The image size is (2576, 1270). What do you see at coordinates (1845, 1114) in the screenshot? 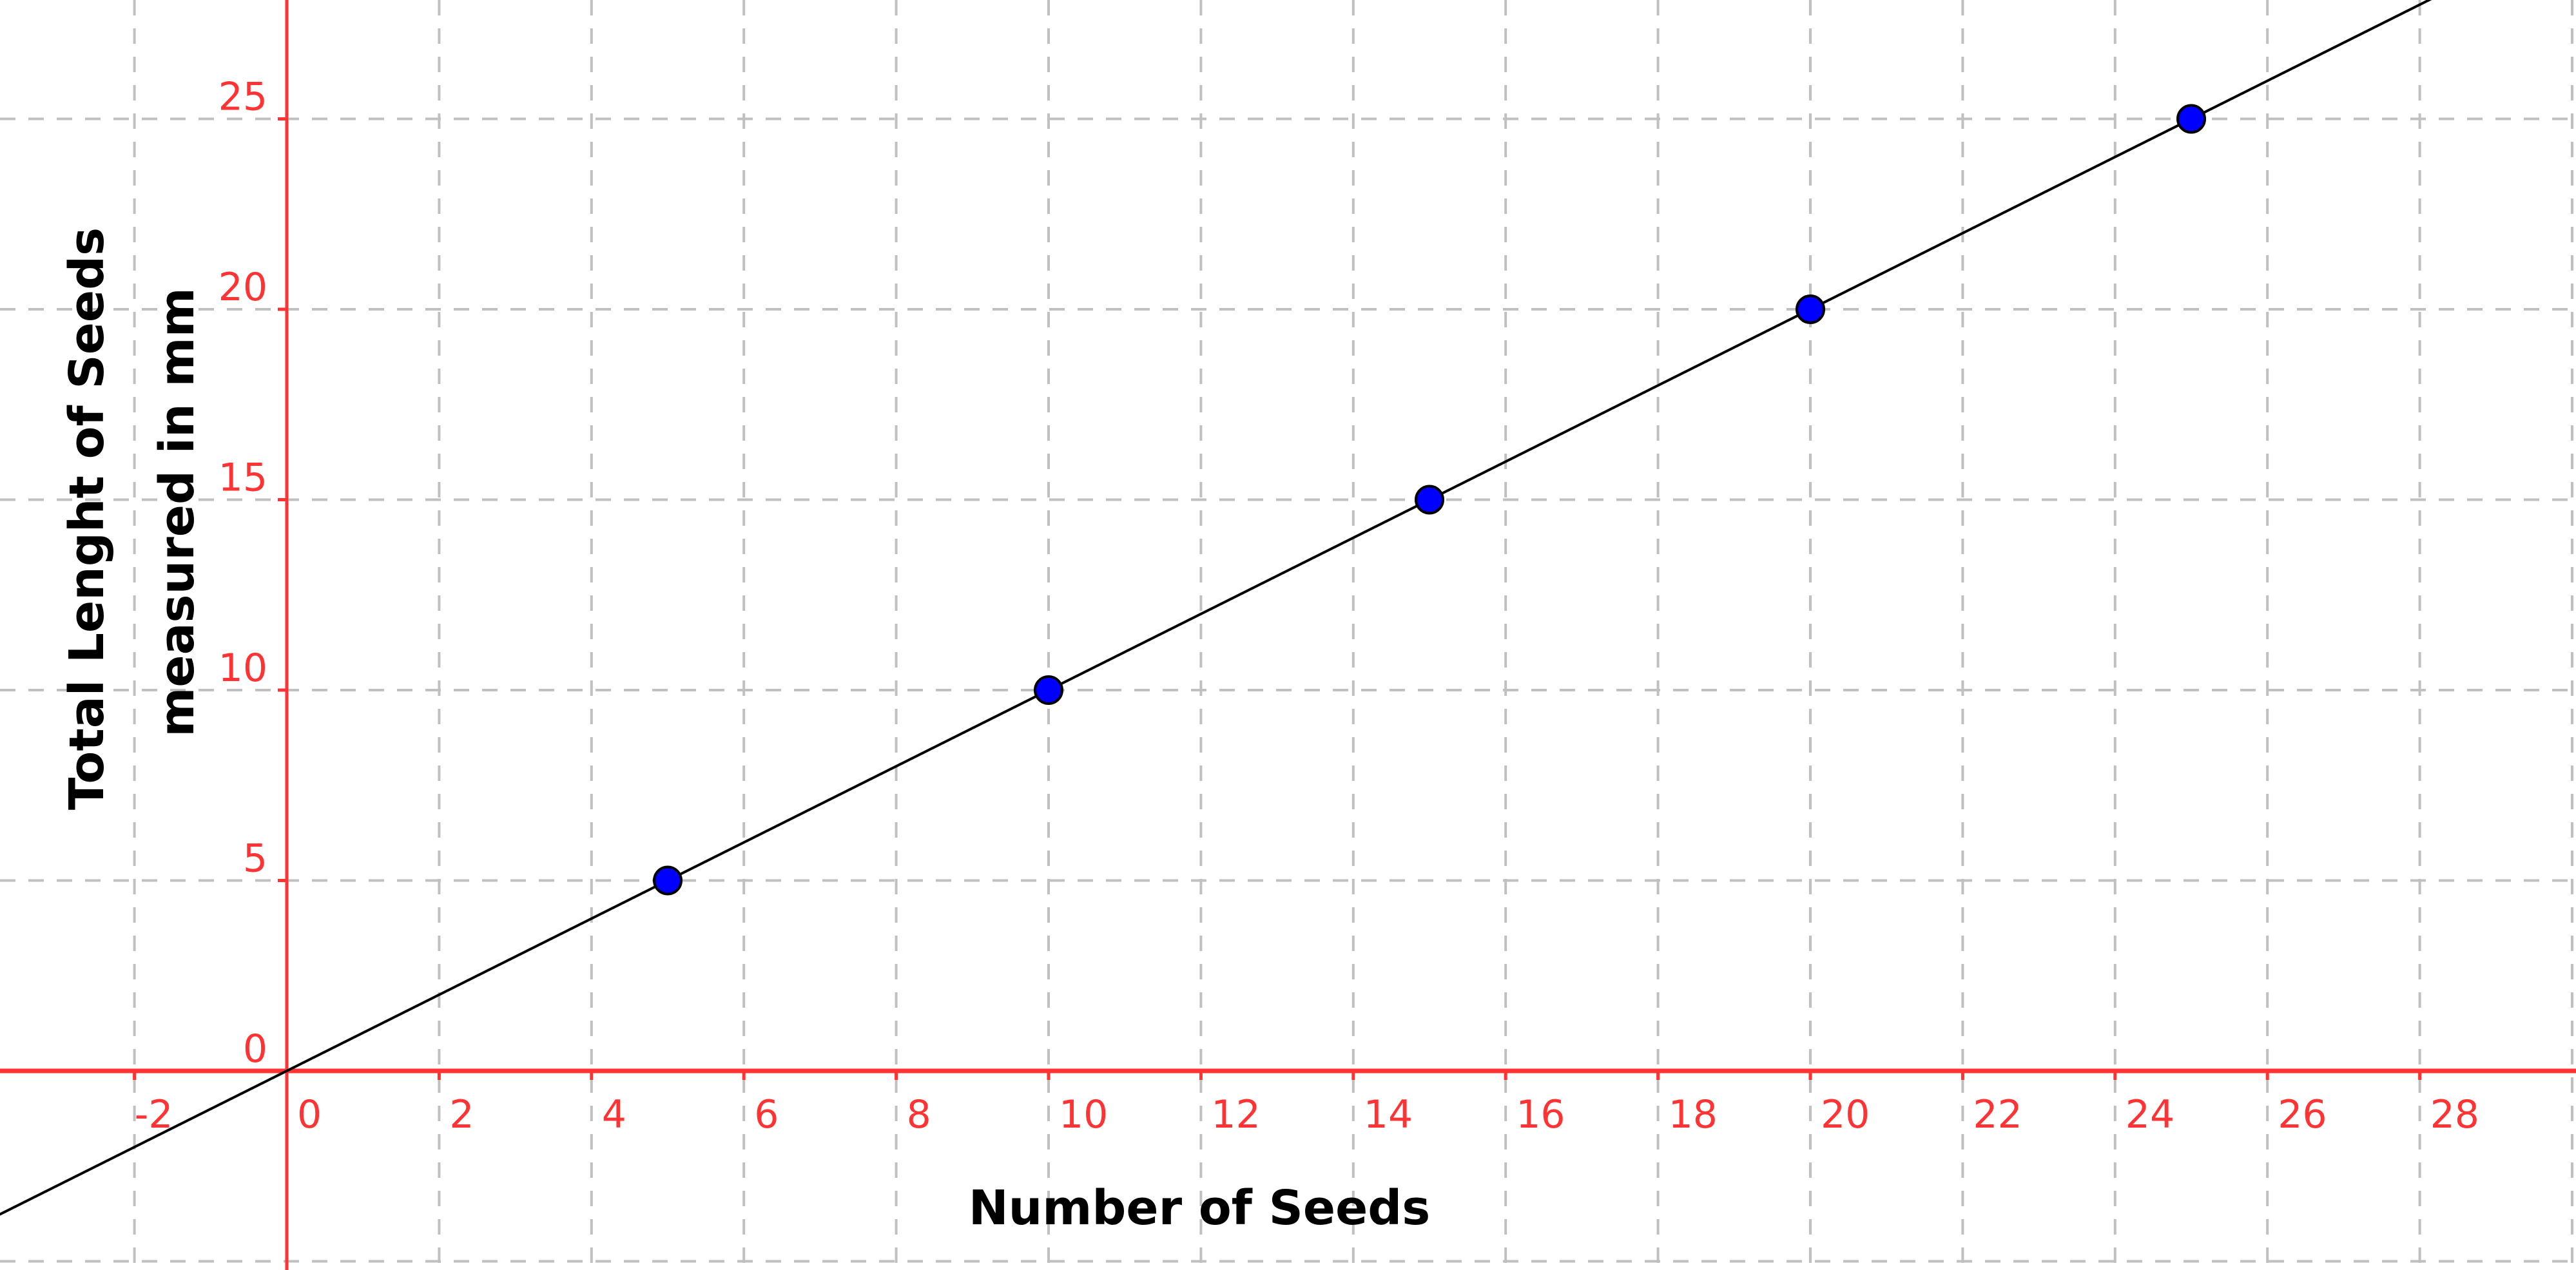
I see `x-tick-label: 20` at bounding box center [1845, 1114].